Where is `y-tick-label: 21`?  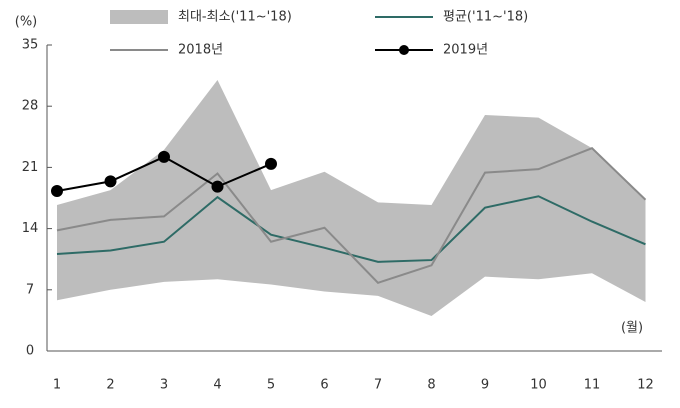 y-tick-label: 21 is located at coordinates (30, 167).